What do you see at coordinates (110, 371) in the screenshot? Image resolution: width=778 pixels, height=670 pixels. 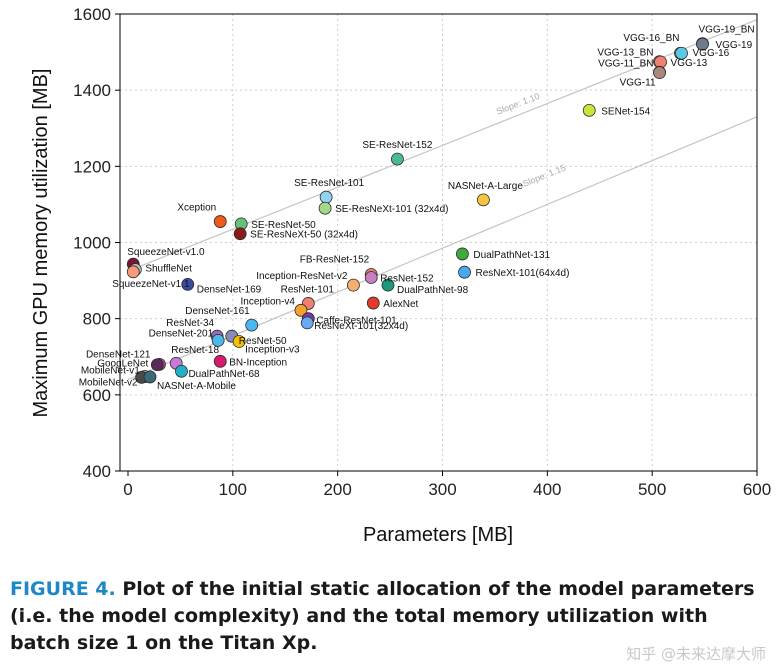 I see `point-label: MobileNet-v1` at bounding box center [110, 371].